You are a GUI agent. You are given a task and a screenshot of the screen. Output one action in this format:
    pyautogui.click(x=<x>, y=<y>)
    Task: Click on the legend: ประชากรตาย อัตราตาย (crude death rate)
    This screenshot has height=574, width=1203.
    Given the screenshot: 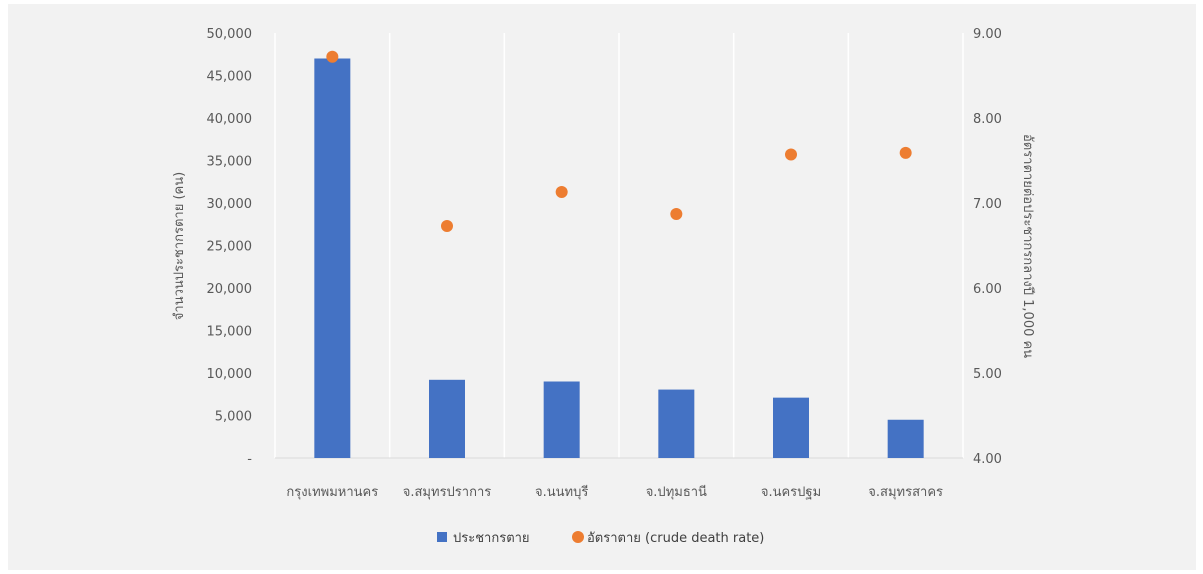 What is the action you would take?
    pyautogui.click(x=600, y=538)
    